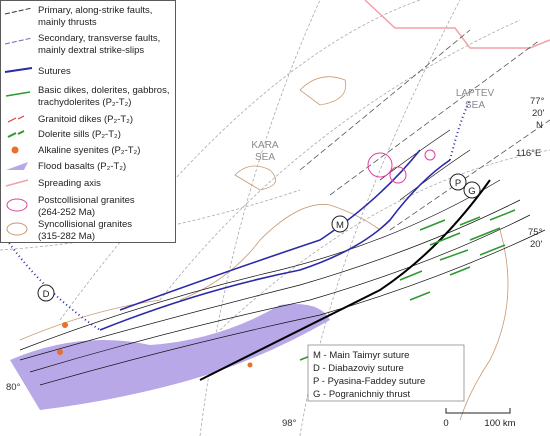 The width and height of the screenshot is (550, 436). I want to click on legend-text: Secondary, transverse faults,, so click(99, 38).